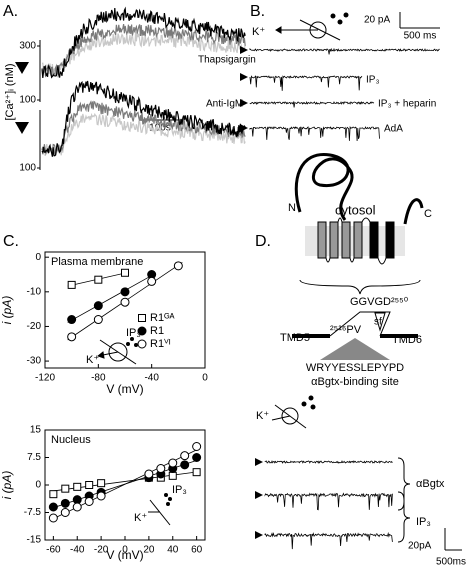 The width and height of the screenshot is (467, 568). What do you see at coordinates (258, 32) in the screenshot?
I see `ion-label: K⁺` at bounding box center [258, 32].